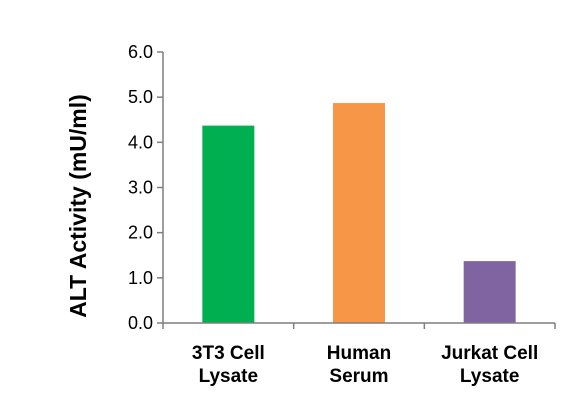  What do you see at coordinates (140, 188) in the screenshot?
I see `y-tick-label: 3.0` at bounding box center [140, 188].